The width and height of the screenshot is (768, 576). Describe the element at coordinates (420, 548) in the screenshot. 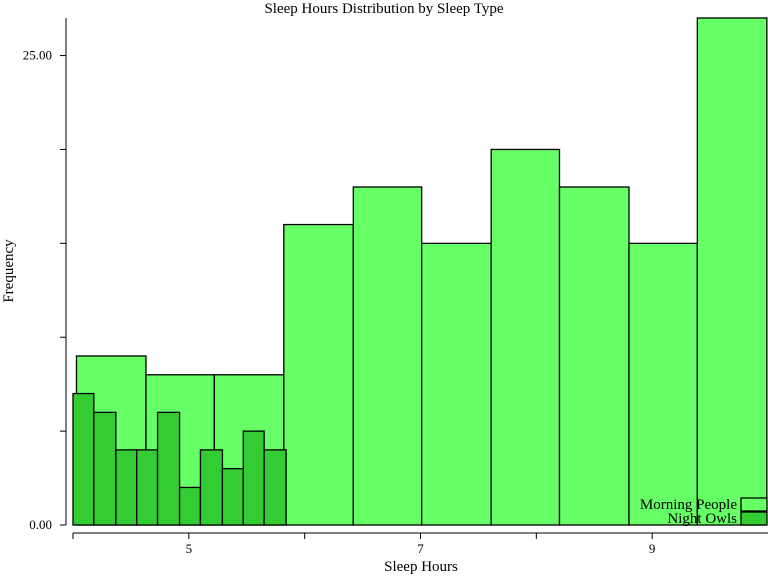

I see `x-tick-label-7: 7` at that location.